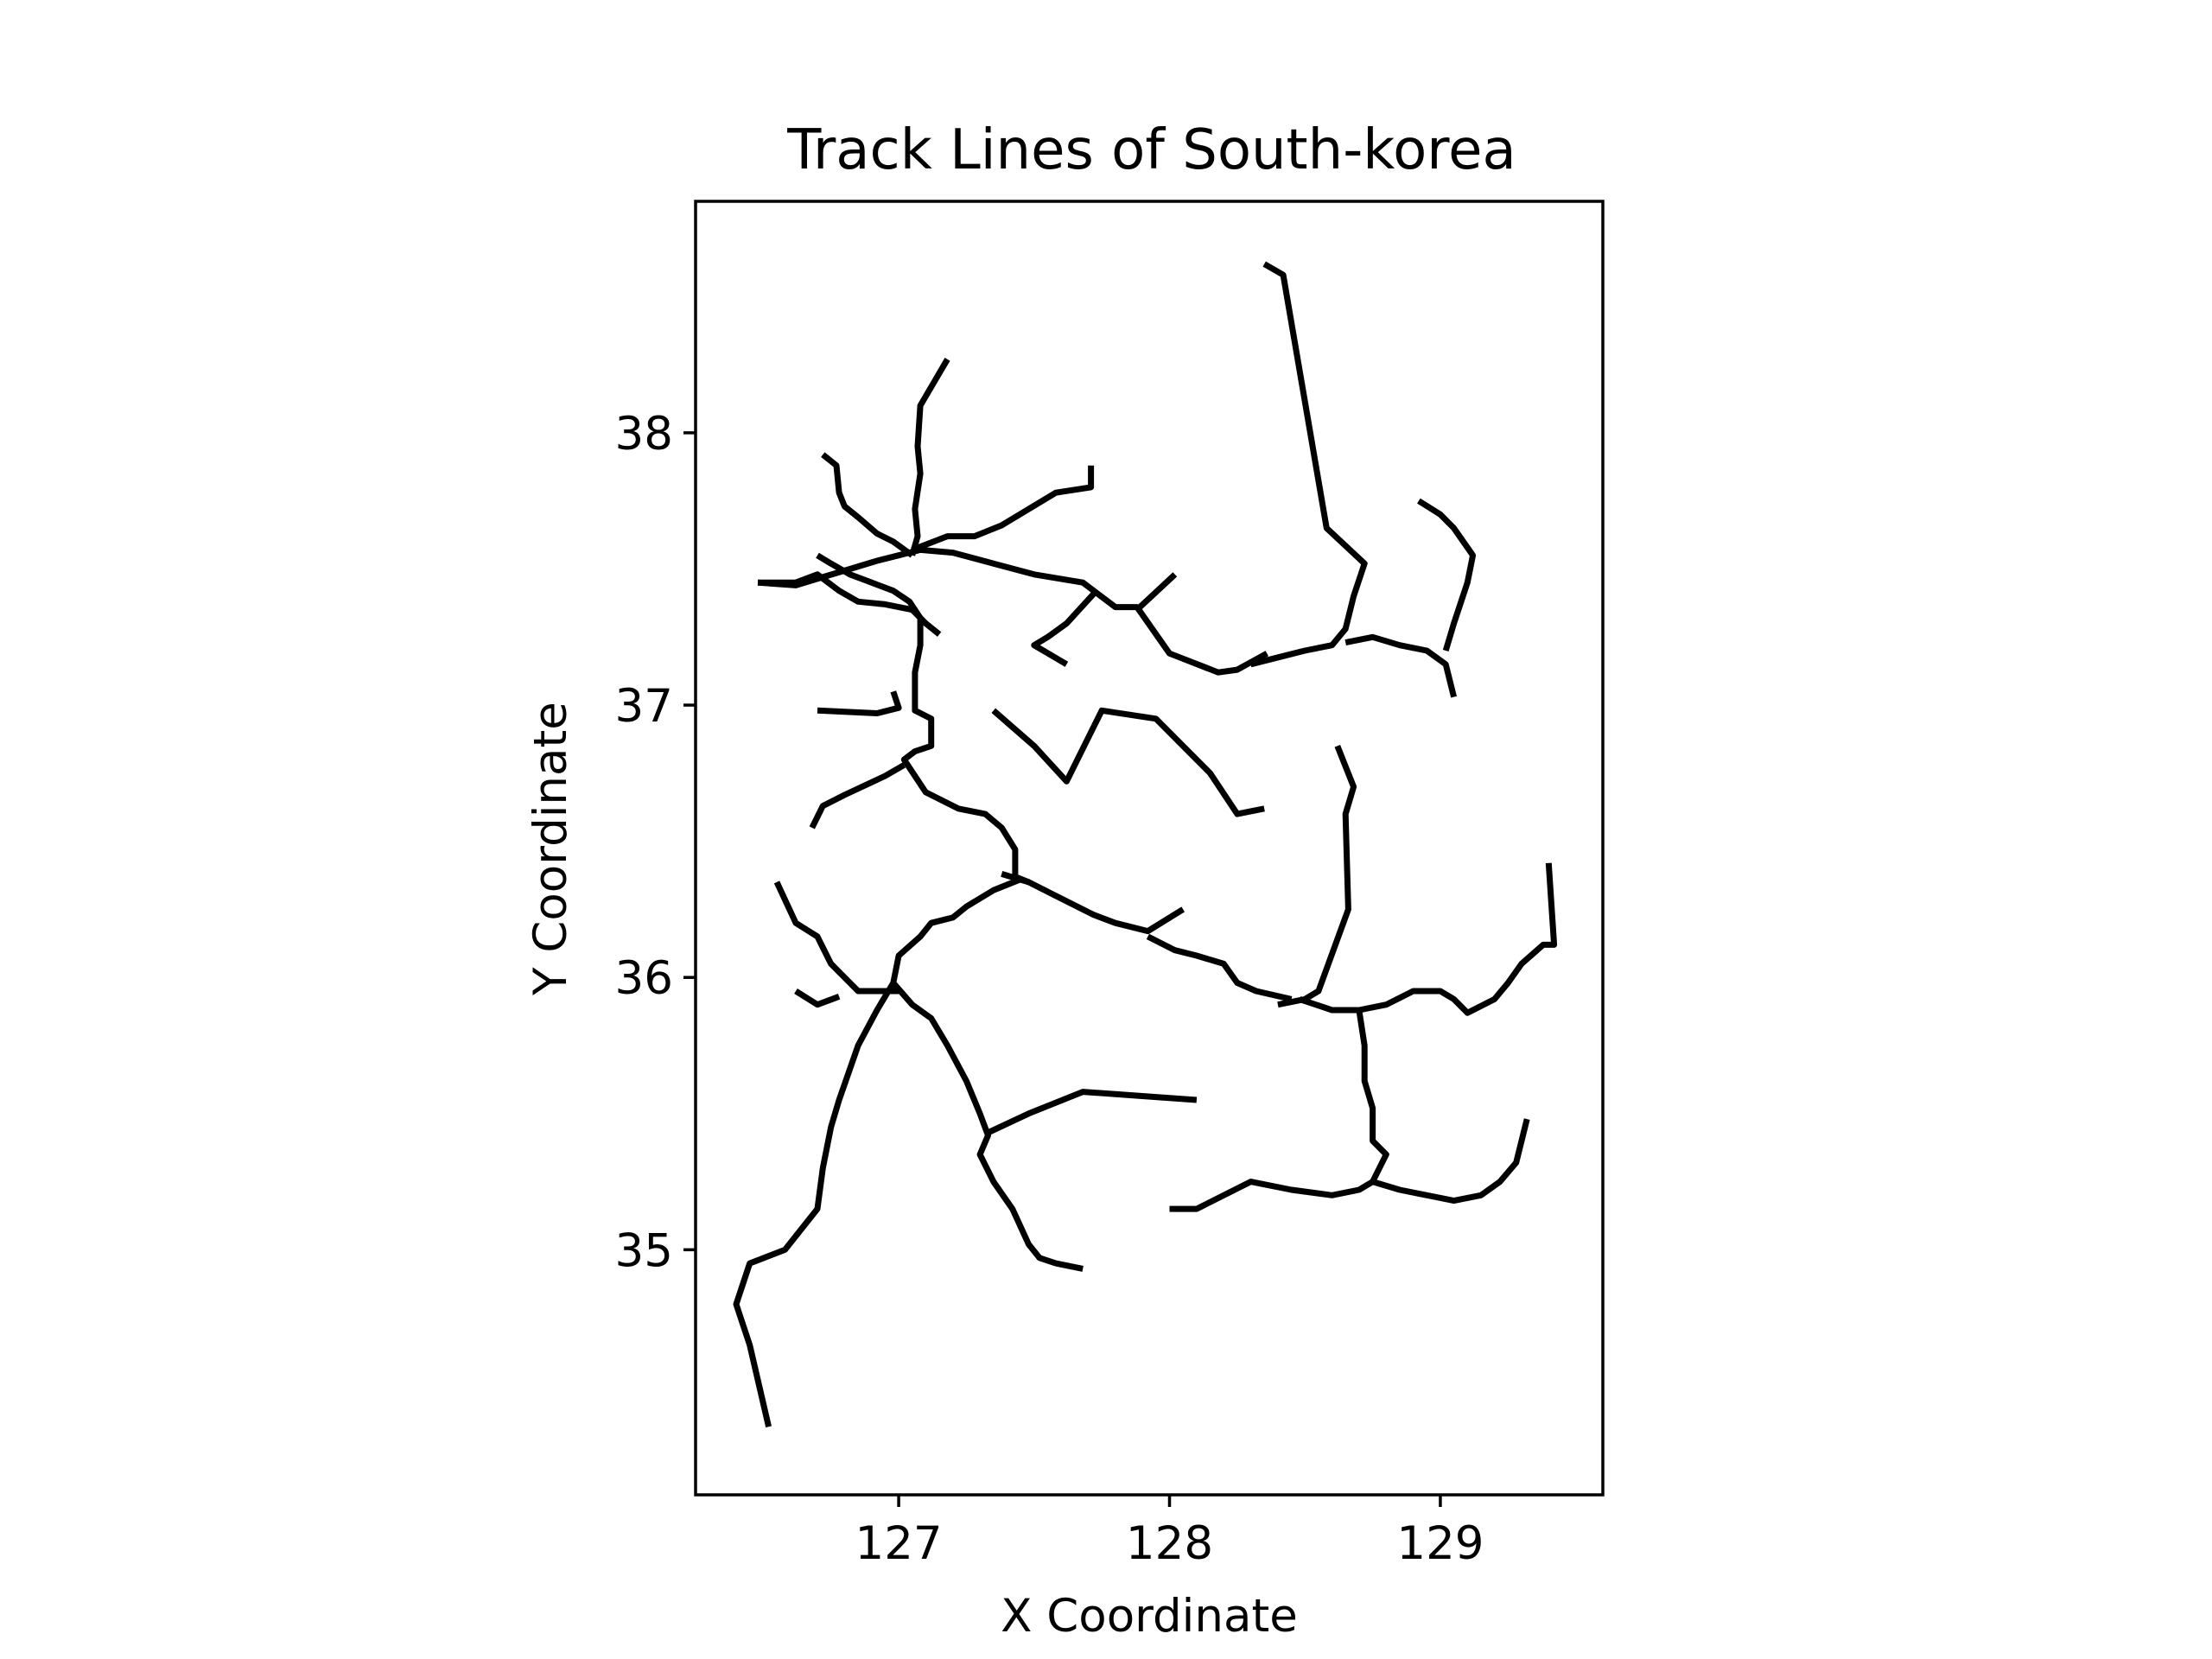 This screenshot has height=1659, width=2212. I want to click on y-axis-label: Y Coordinate, so click(550, 849).